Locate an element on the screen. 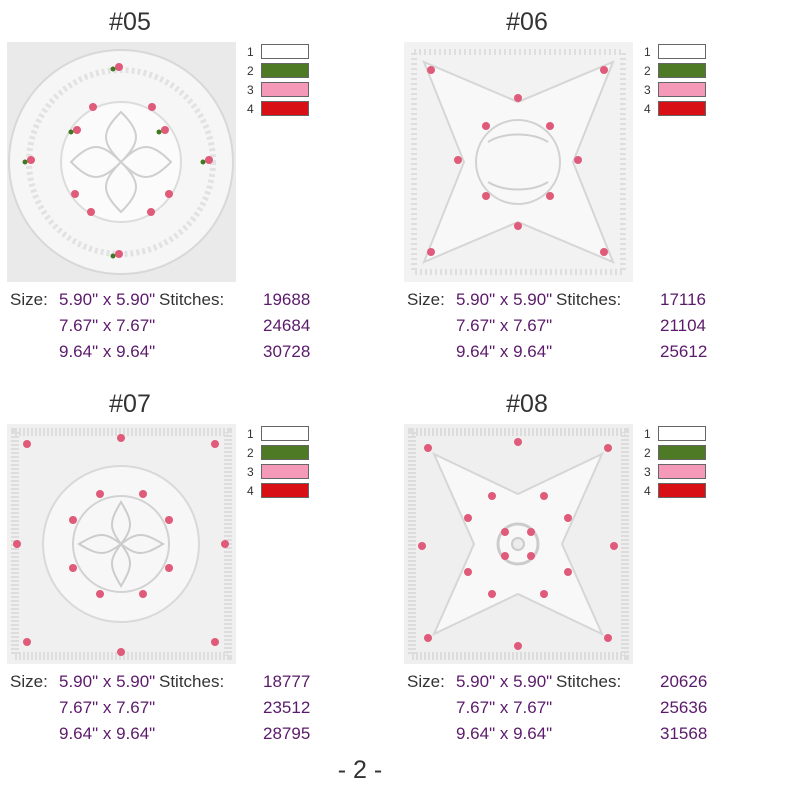 The image size is (794, 794). stitch-count: 28795 is located at coordinates (287, 733).